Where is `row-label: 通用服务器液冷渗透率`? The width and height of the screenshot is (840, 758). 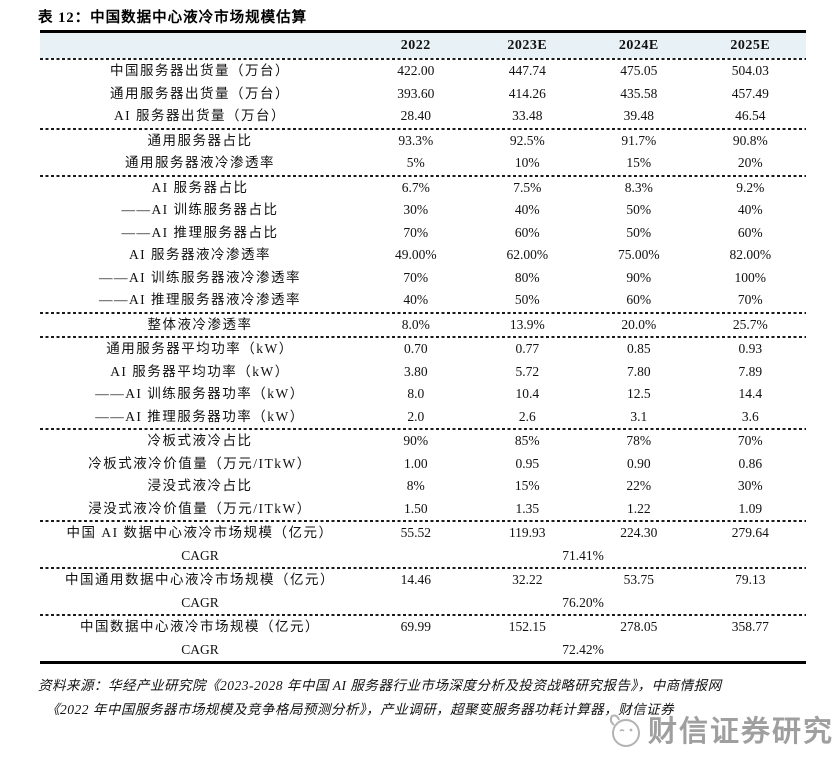 row-label: 通用服务器液冷渗透率 is located at coordinates (200, 162).